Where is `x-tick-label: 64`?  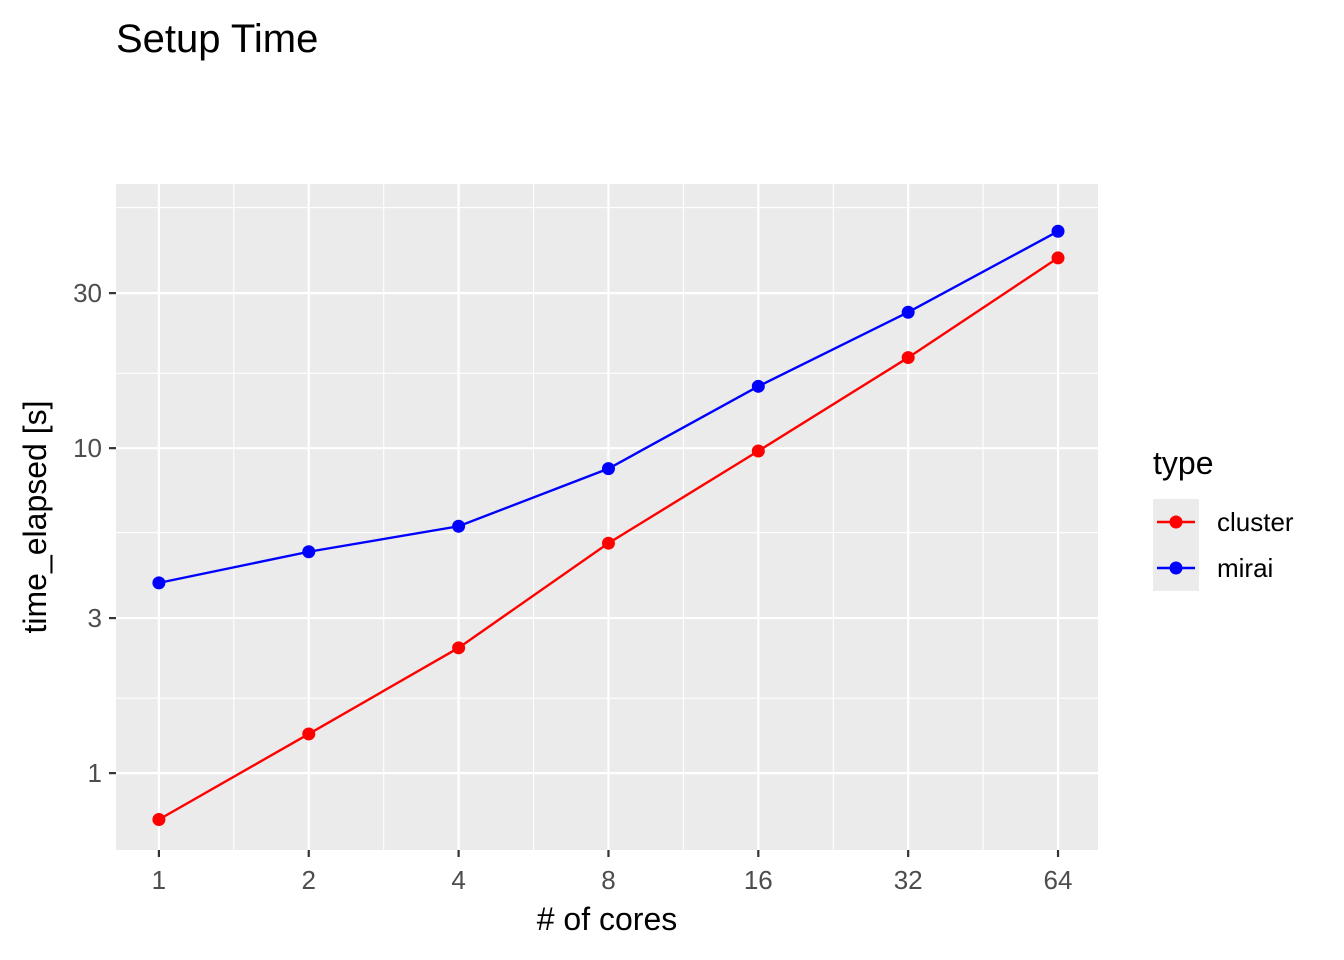 x-tick-label: 64 is located at coordinates (1058, 880).